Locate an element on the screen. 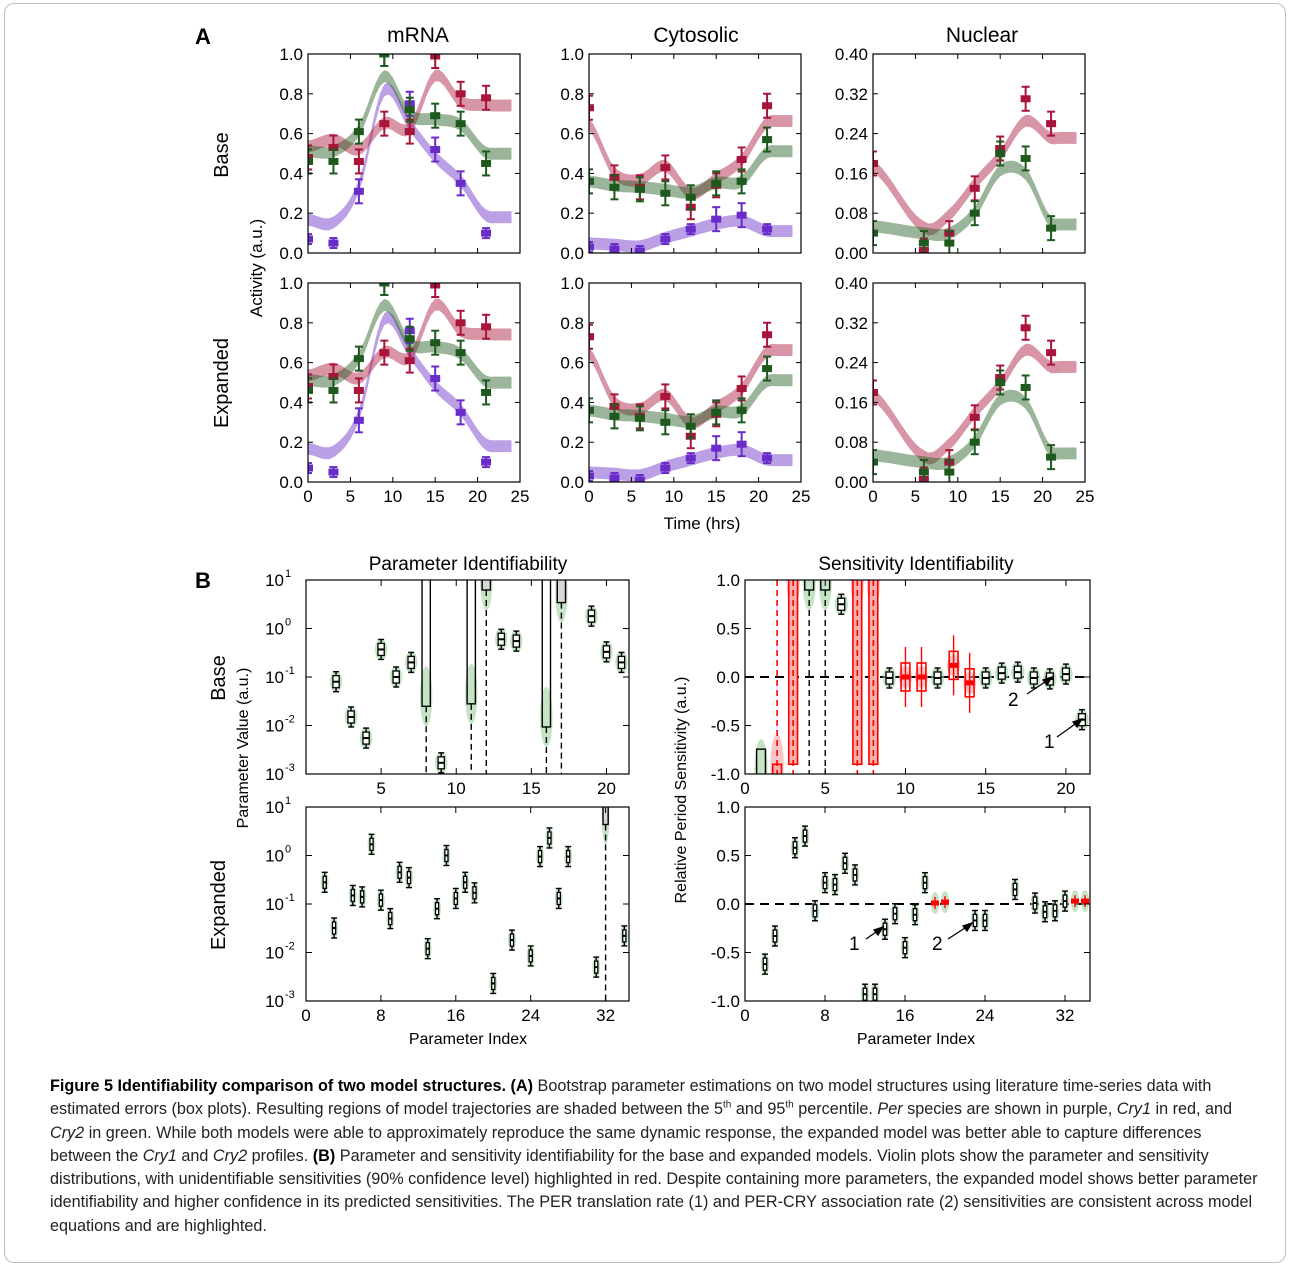  y-tick-label: 0.6 is located at coordinates (291, 134).